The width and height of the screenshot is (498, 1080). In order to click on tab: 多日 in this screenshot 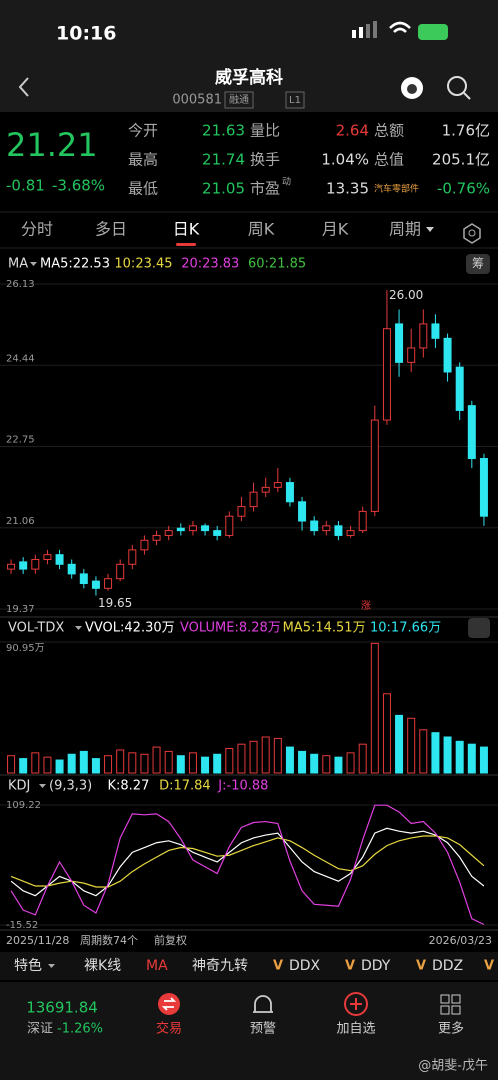, I will do `click(111, 229)`.